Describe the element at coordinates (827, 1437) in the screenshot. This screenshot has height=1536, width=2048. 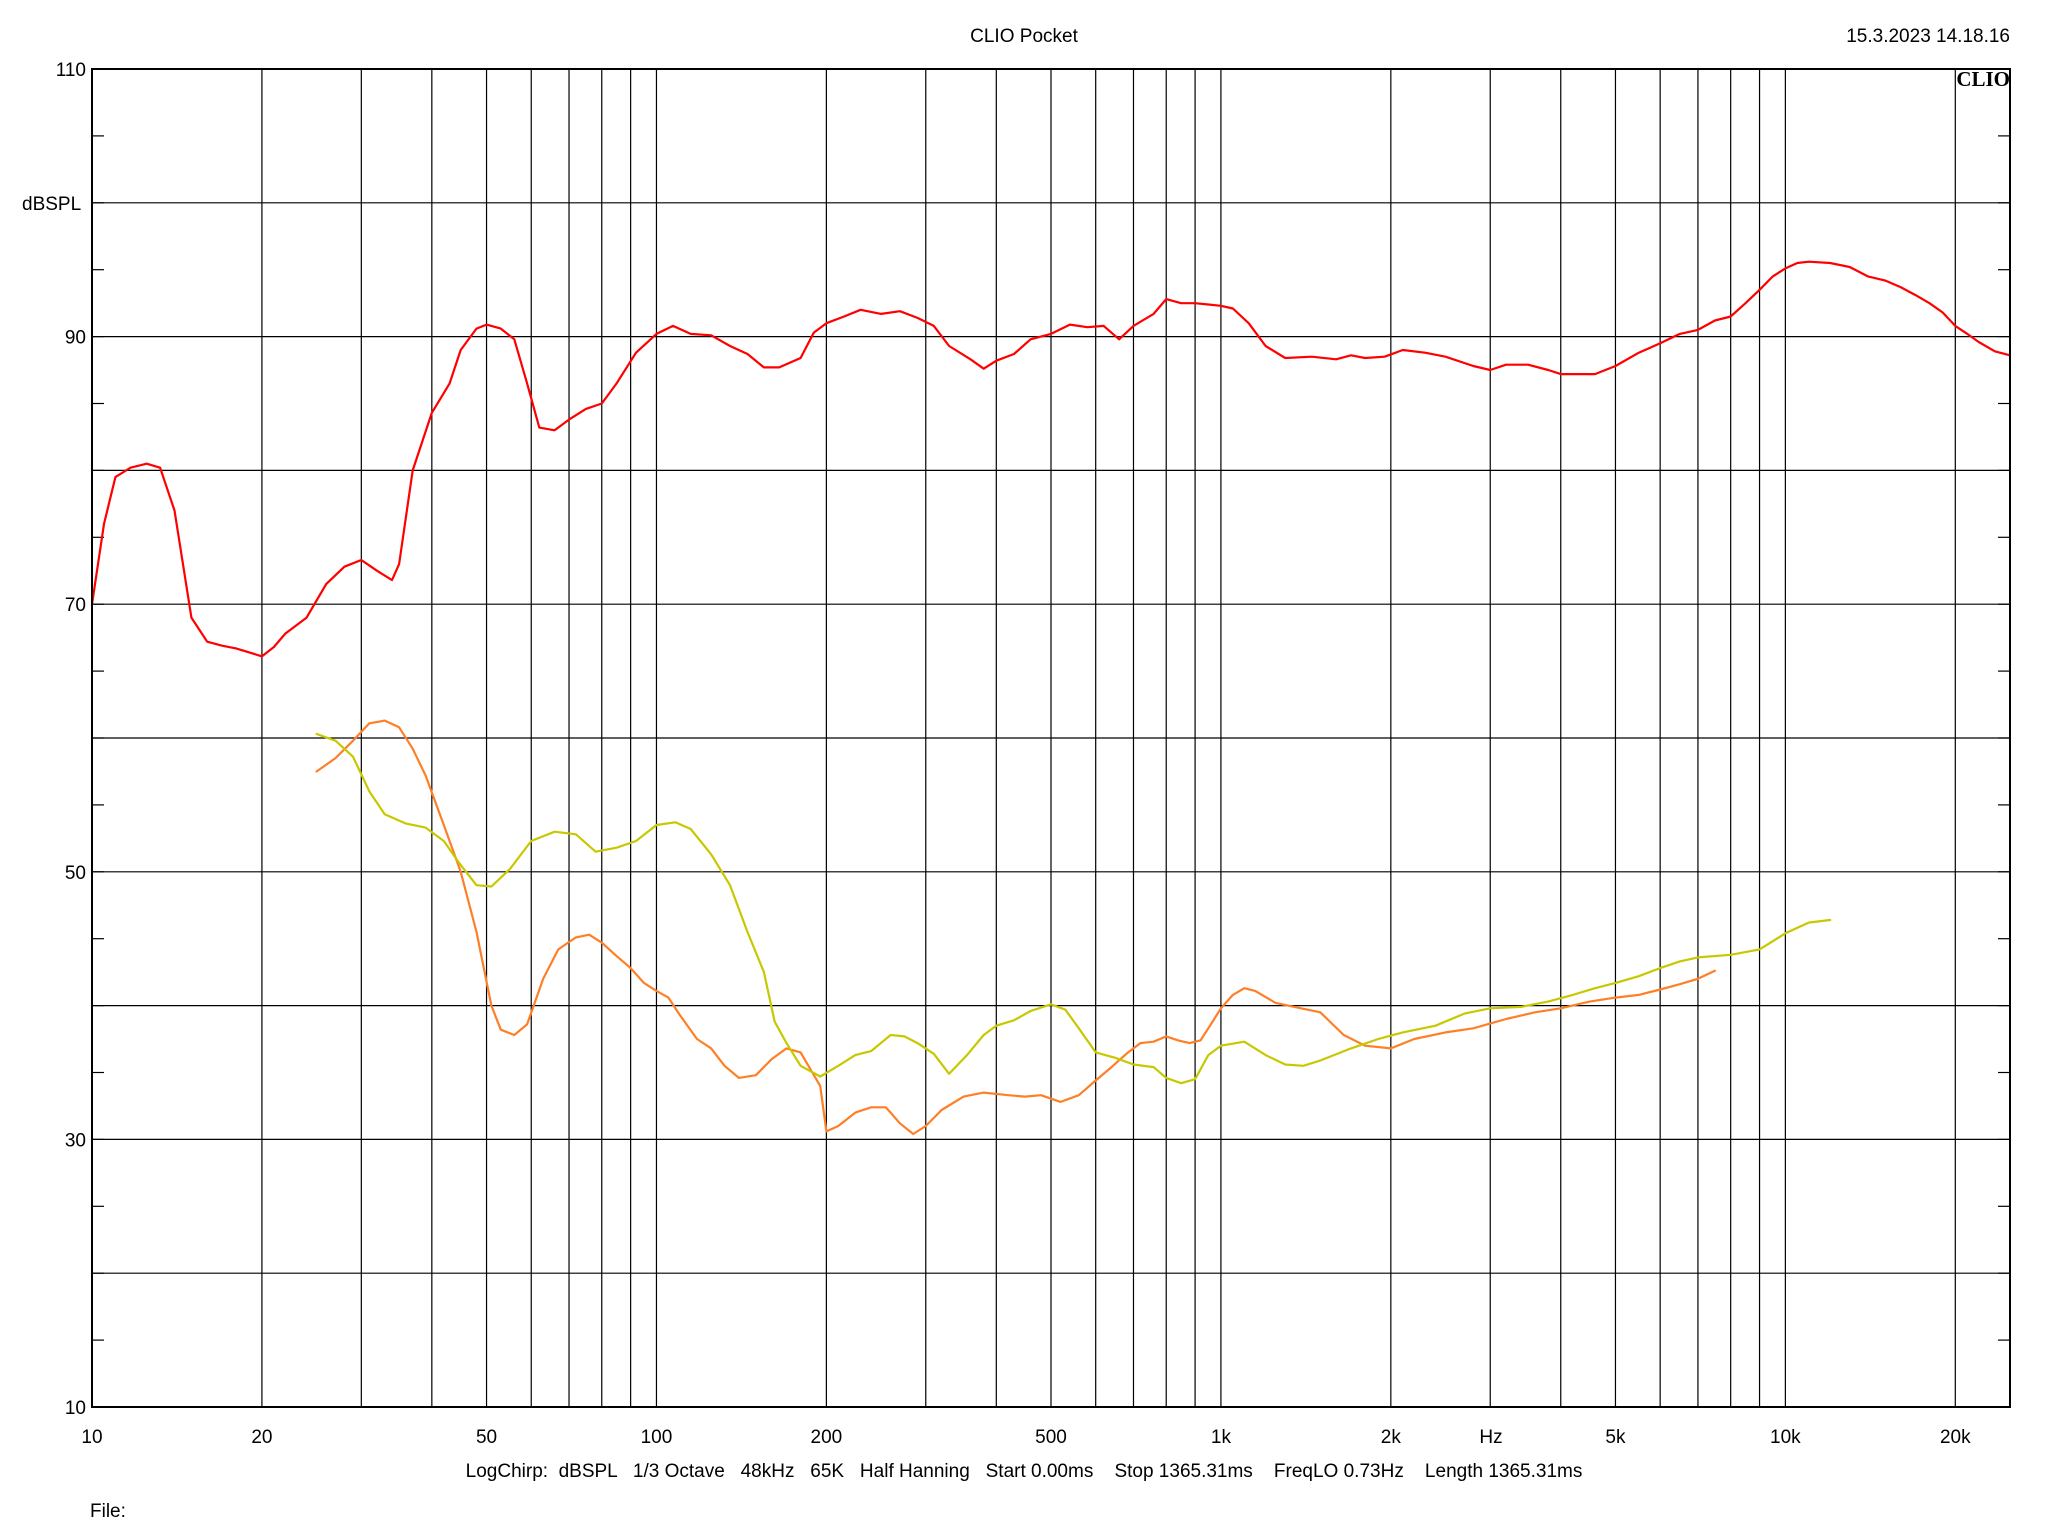
I see `x-tick-label: 200` at that location.